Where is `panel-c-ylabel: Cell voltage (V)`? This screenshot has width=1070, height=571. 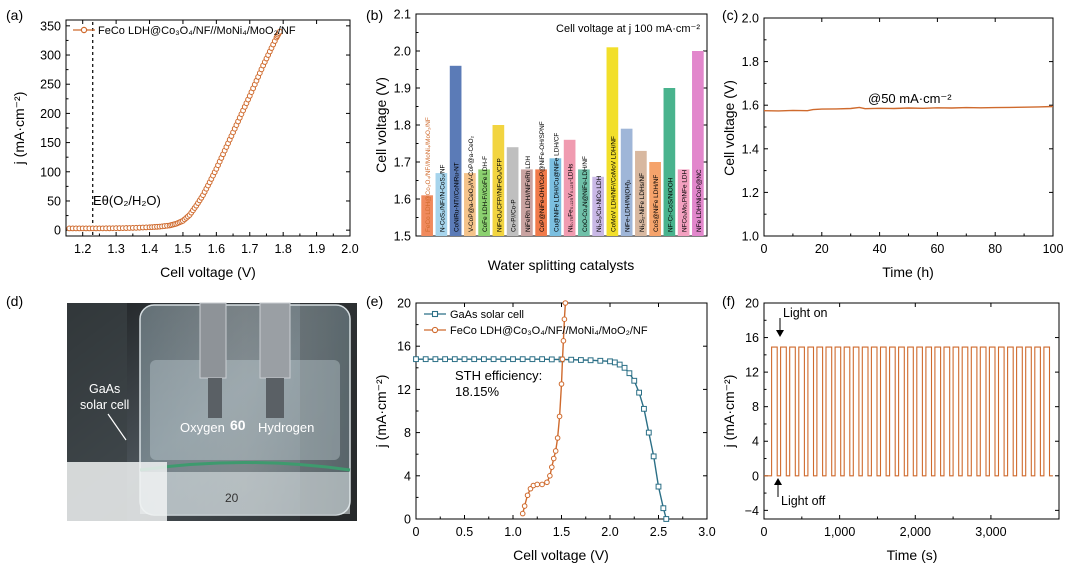
panel-c-ylabel: Cell voltage (V) is located at coordinates (729, 128).